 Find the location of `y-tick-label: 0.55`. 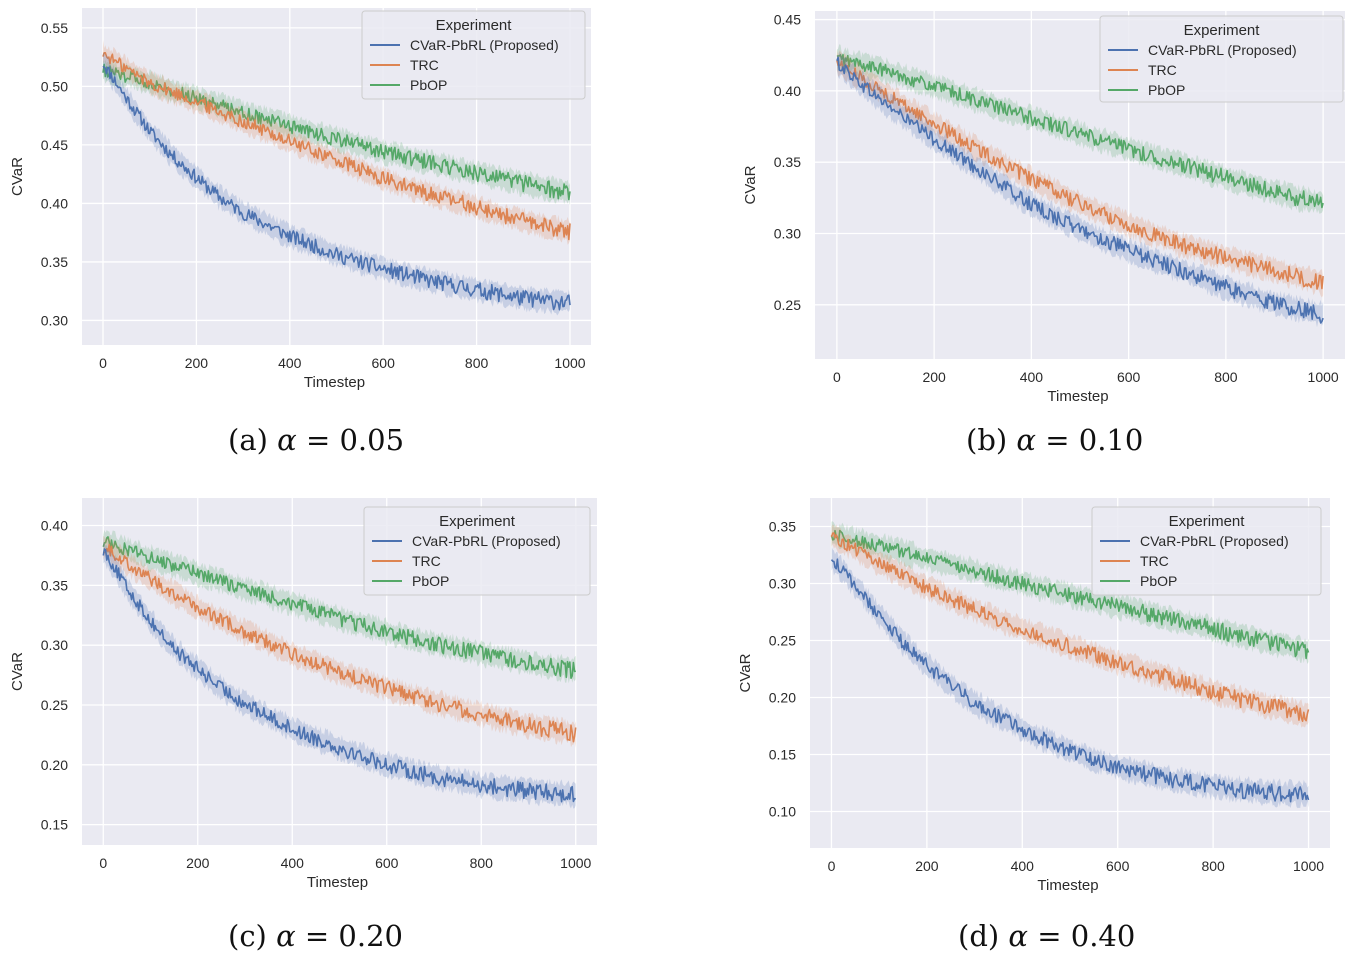

y-tick-label: 0.55 is located at coordinates (54, 28).